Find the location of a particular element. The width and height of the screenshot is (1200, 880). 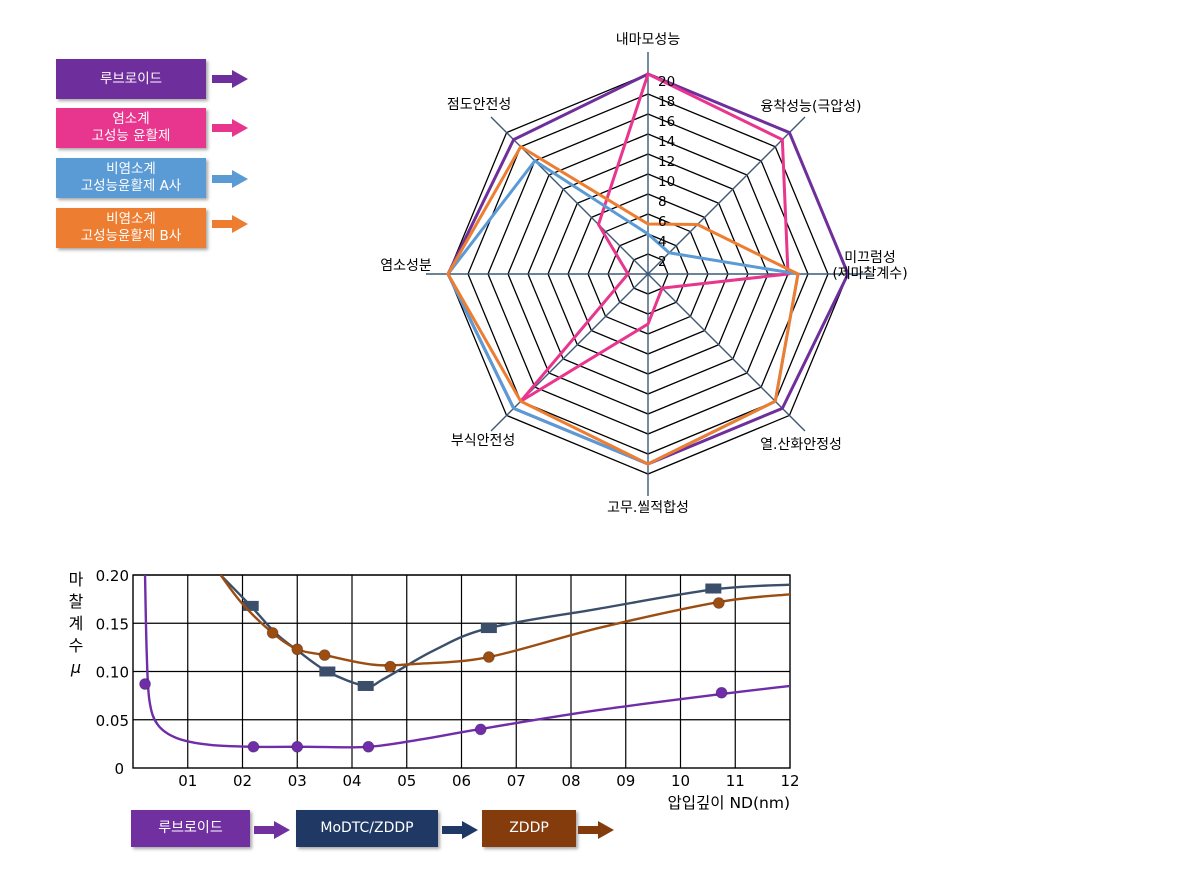

line-grid is located at coordinates (461, 671).